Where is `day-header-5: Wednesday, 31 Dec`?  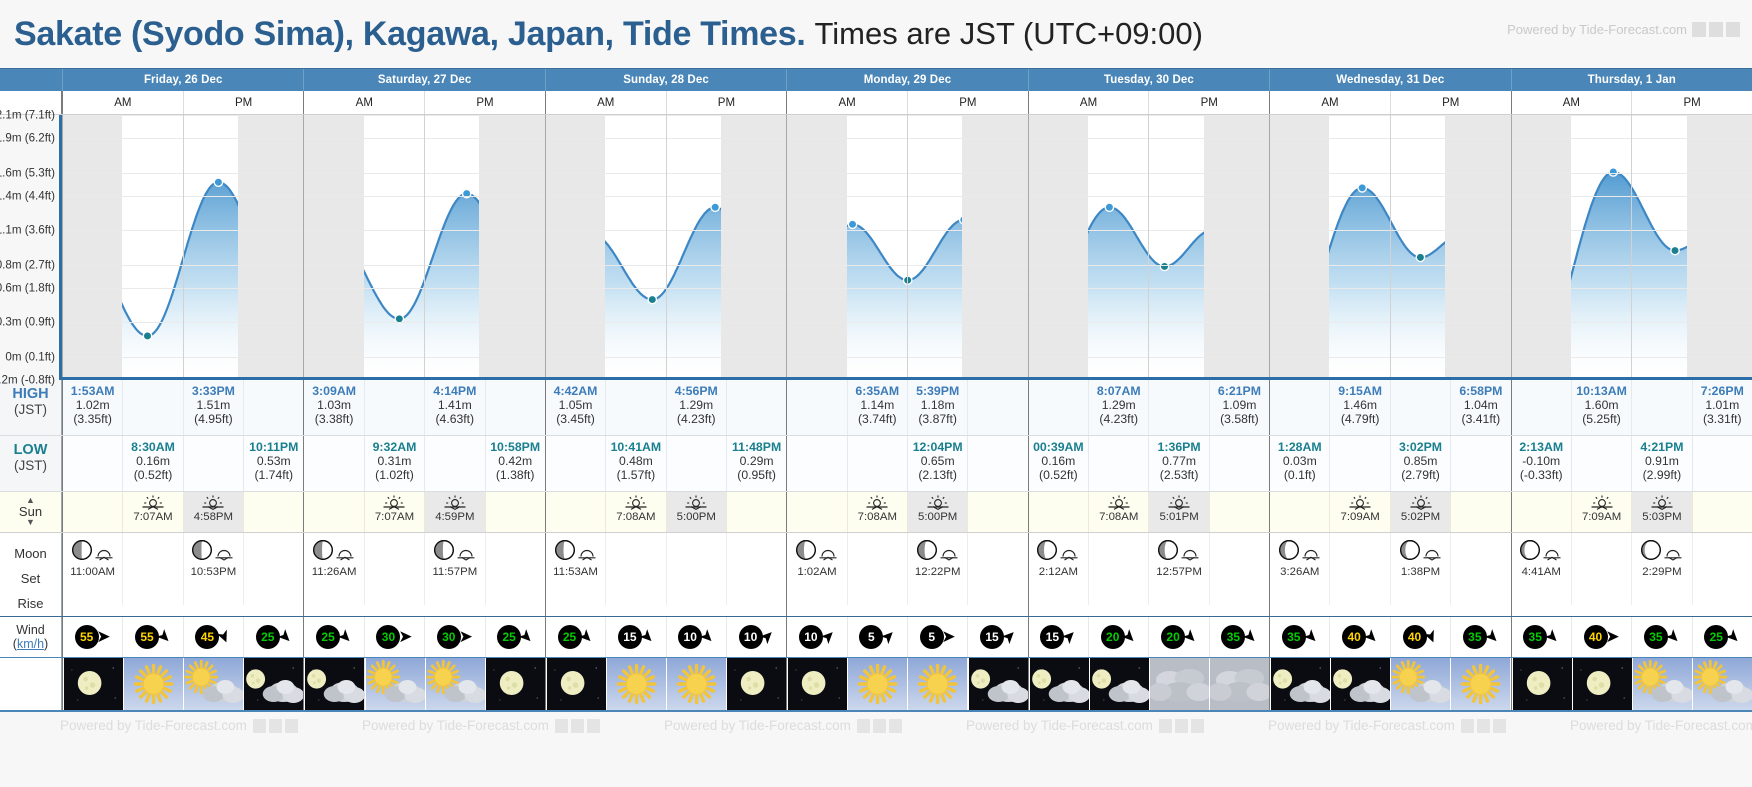 day-header-5: Wednesday, 31 Dec is located at coordinates (1389, 80).